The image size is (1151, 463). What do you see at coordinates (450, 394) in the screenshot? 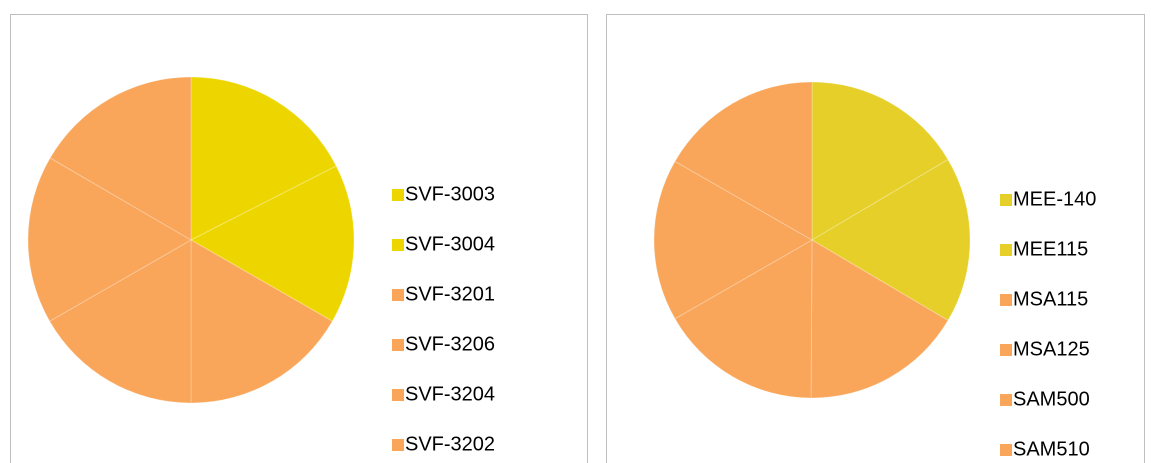
I see `legend-label: SVF-3204` at bounding box center [450, 394].